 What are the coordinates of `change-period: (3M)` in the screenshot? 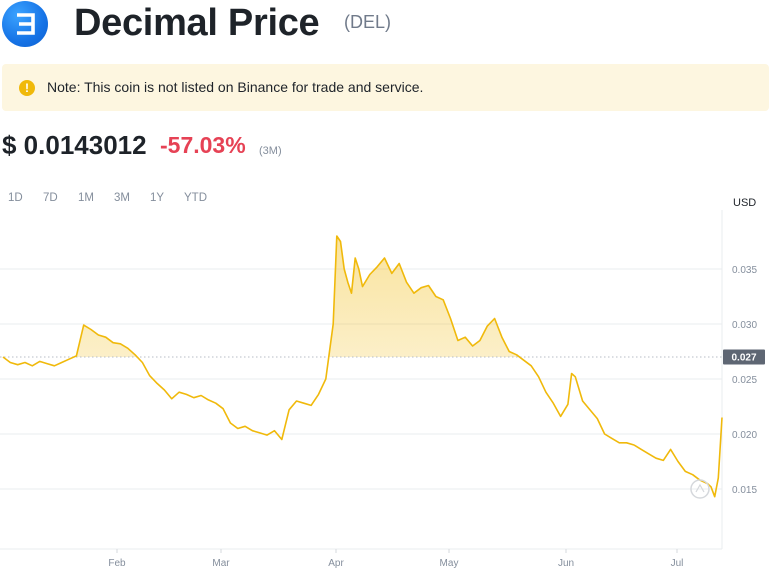 It's located at (270, 151).